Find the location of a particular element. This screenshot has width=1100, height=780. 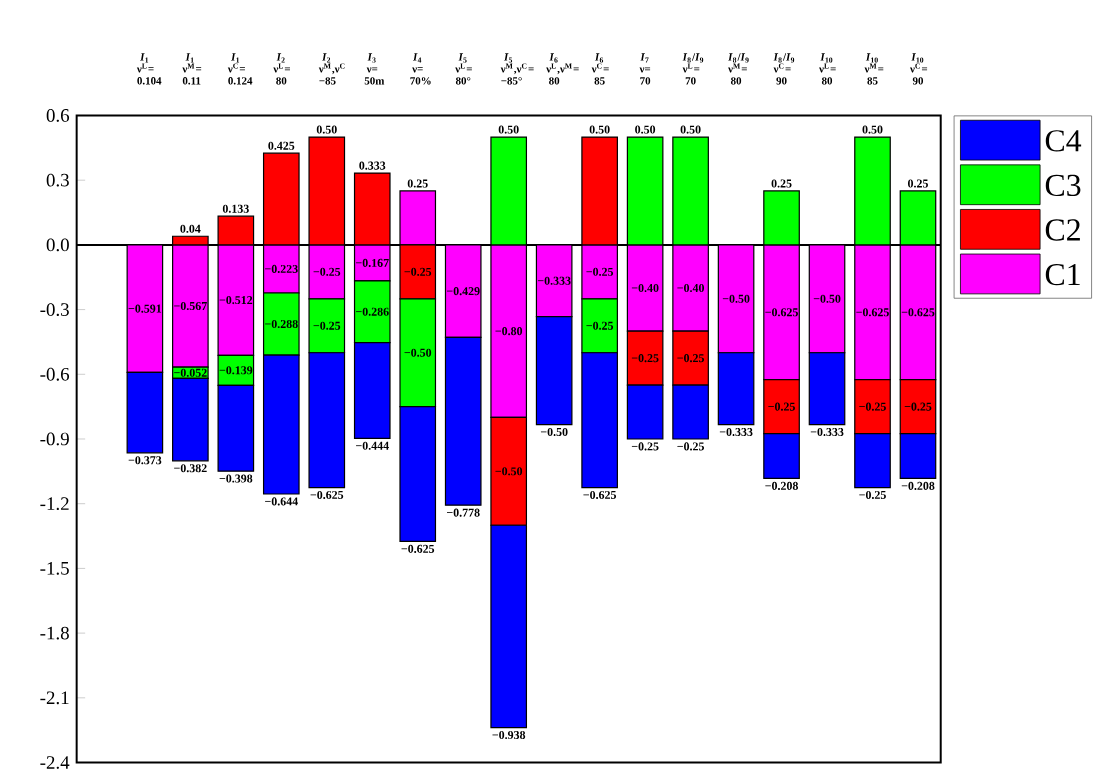

y-tick-label: -0.9 is located at coordinates (54, 439).